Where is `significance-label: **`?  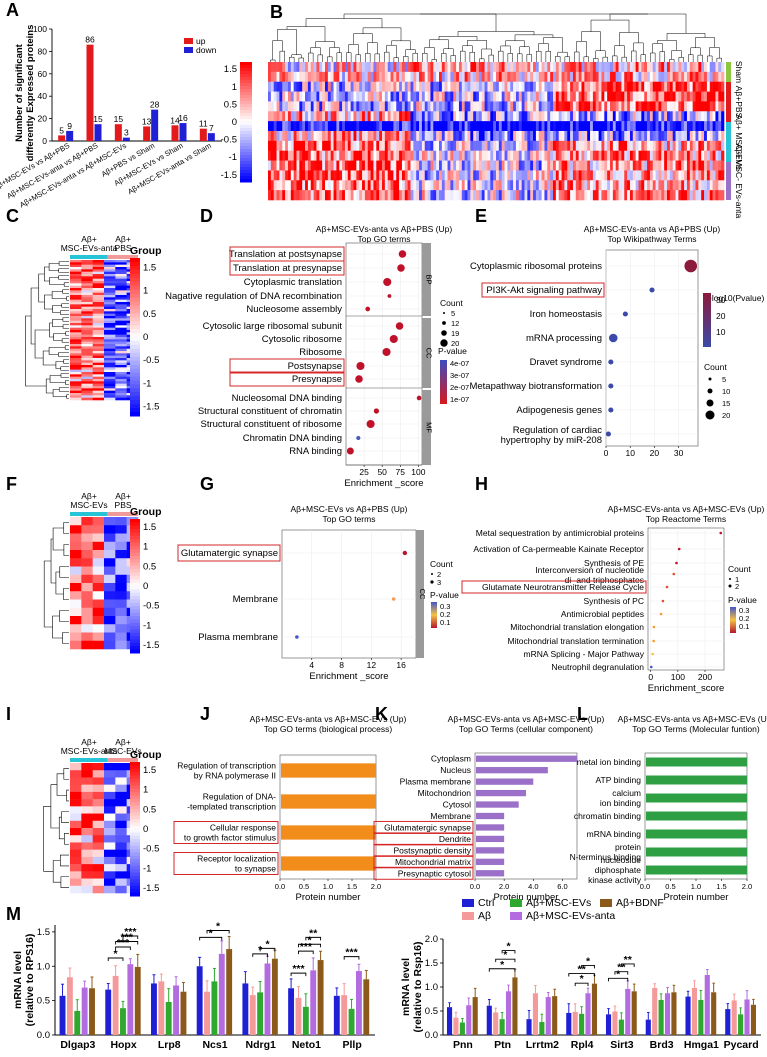 significance-label: ** is located at coordinates (621, 968).